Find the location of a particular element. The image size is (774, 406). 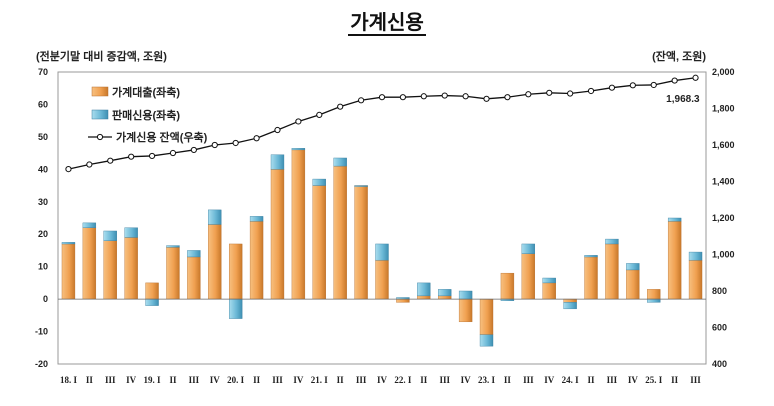

left-axis-tick-label: 50 is located at coordinates (43, 137).